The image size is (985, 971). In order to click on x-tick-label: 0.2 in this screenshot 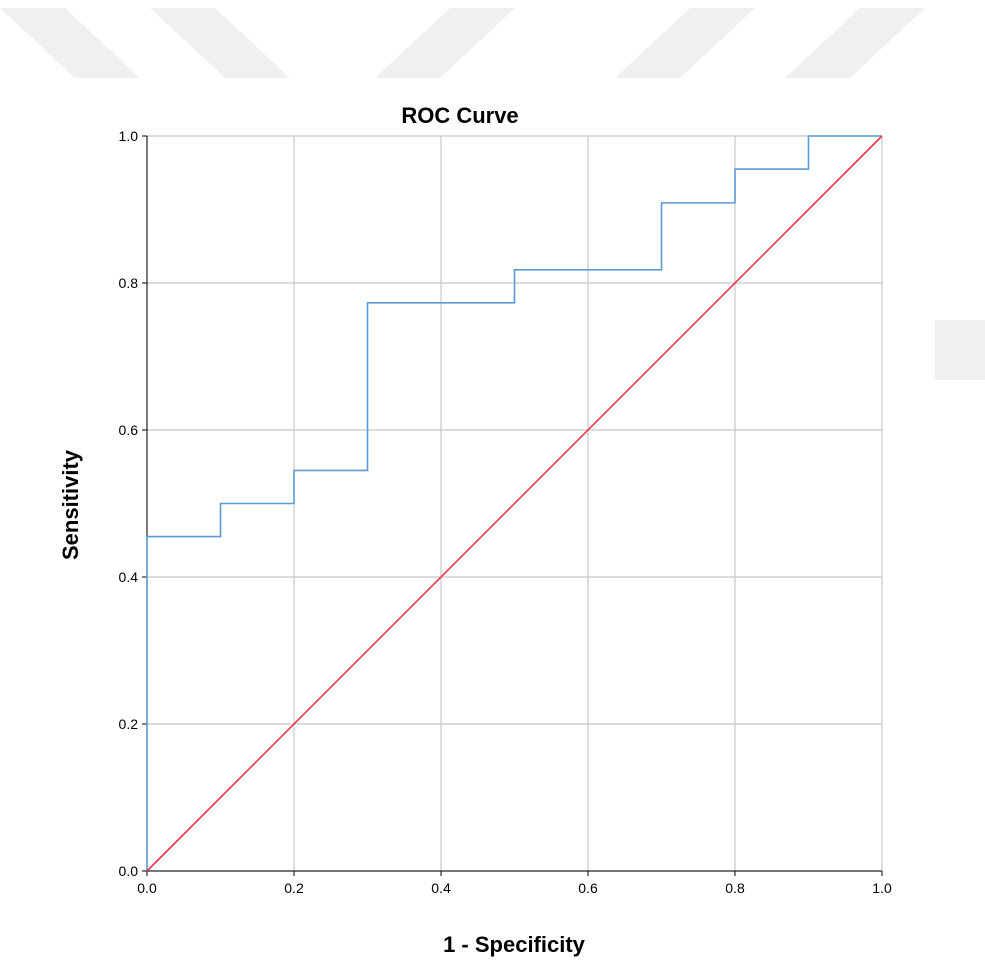, I will do `click(294, 888)`.